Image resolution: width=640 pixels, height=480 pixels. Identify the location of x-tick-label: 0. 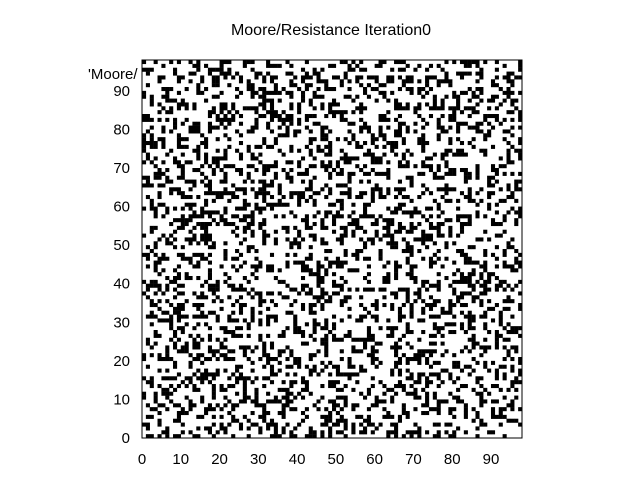
(142, 459).